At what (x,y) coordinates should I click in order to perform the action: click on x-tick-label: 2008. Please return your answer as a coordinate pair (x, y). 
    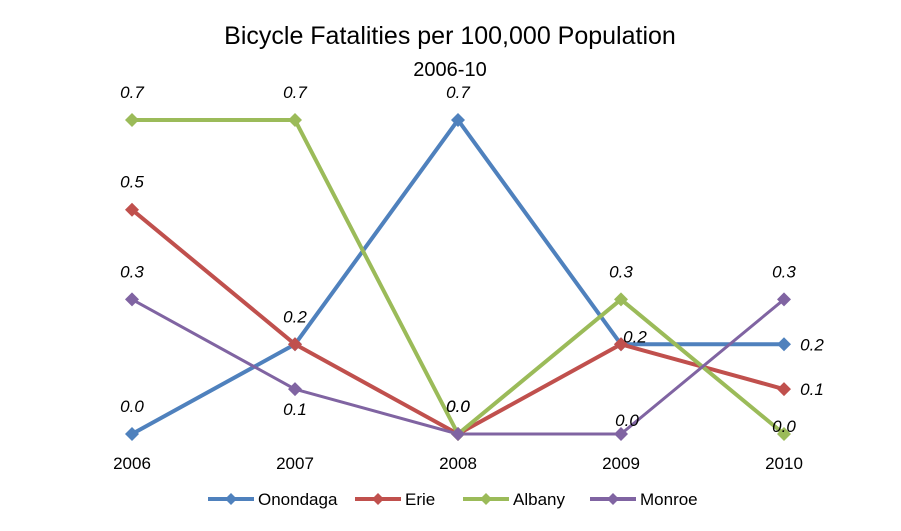
    Looking at the image, I should click on (458, 463).